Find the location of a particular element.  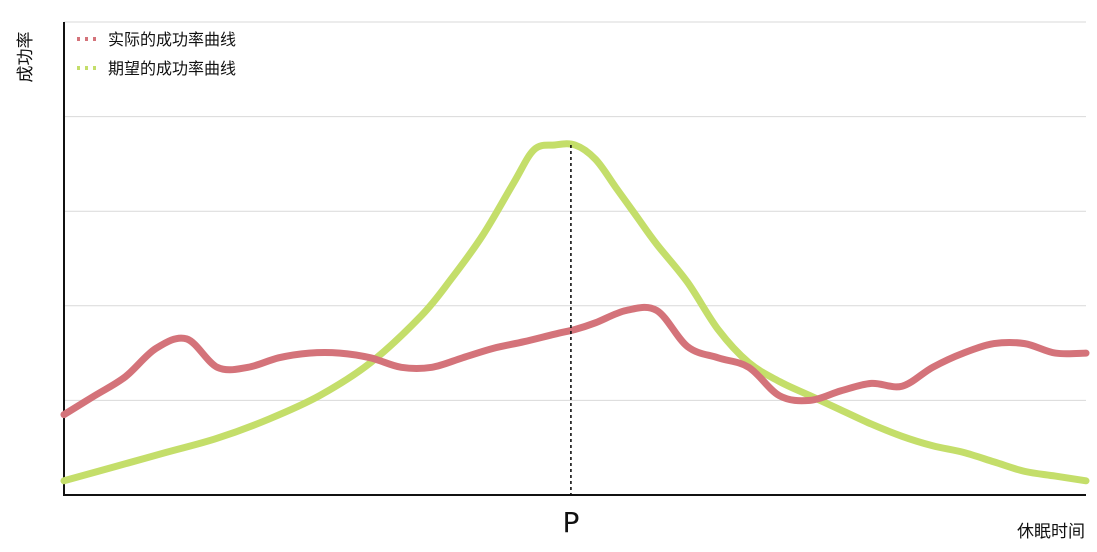

legend-label: 实际的成功率曲线 is located at coordinates (172, 39).